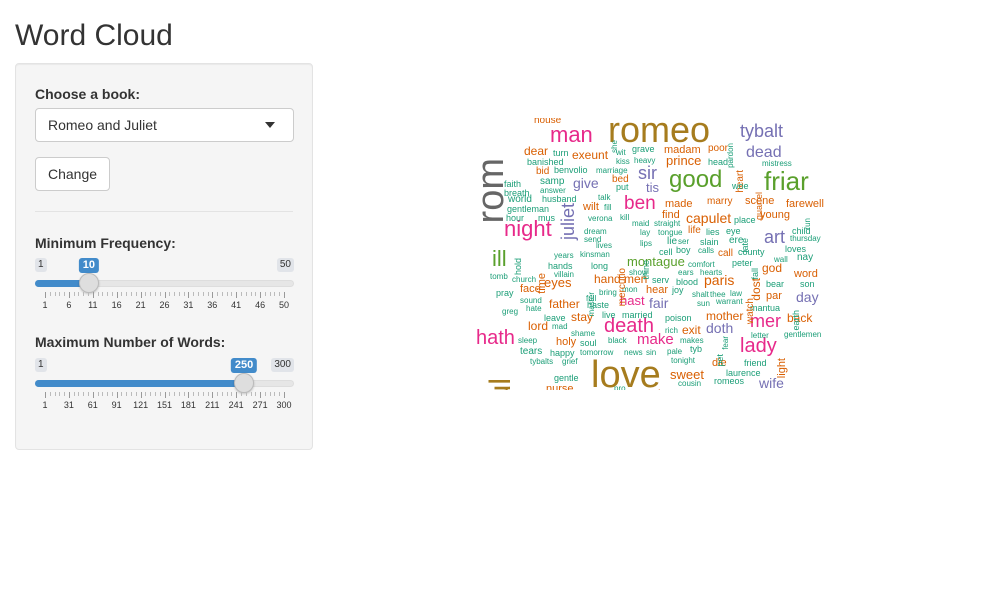 The width and height of the screenshot is (988, 613). What do you see at coordinates (760, 201) in the screenshot?
I see `cloud-word: scene` at bounding box center [760, 201].